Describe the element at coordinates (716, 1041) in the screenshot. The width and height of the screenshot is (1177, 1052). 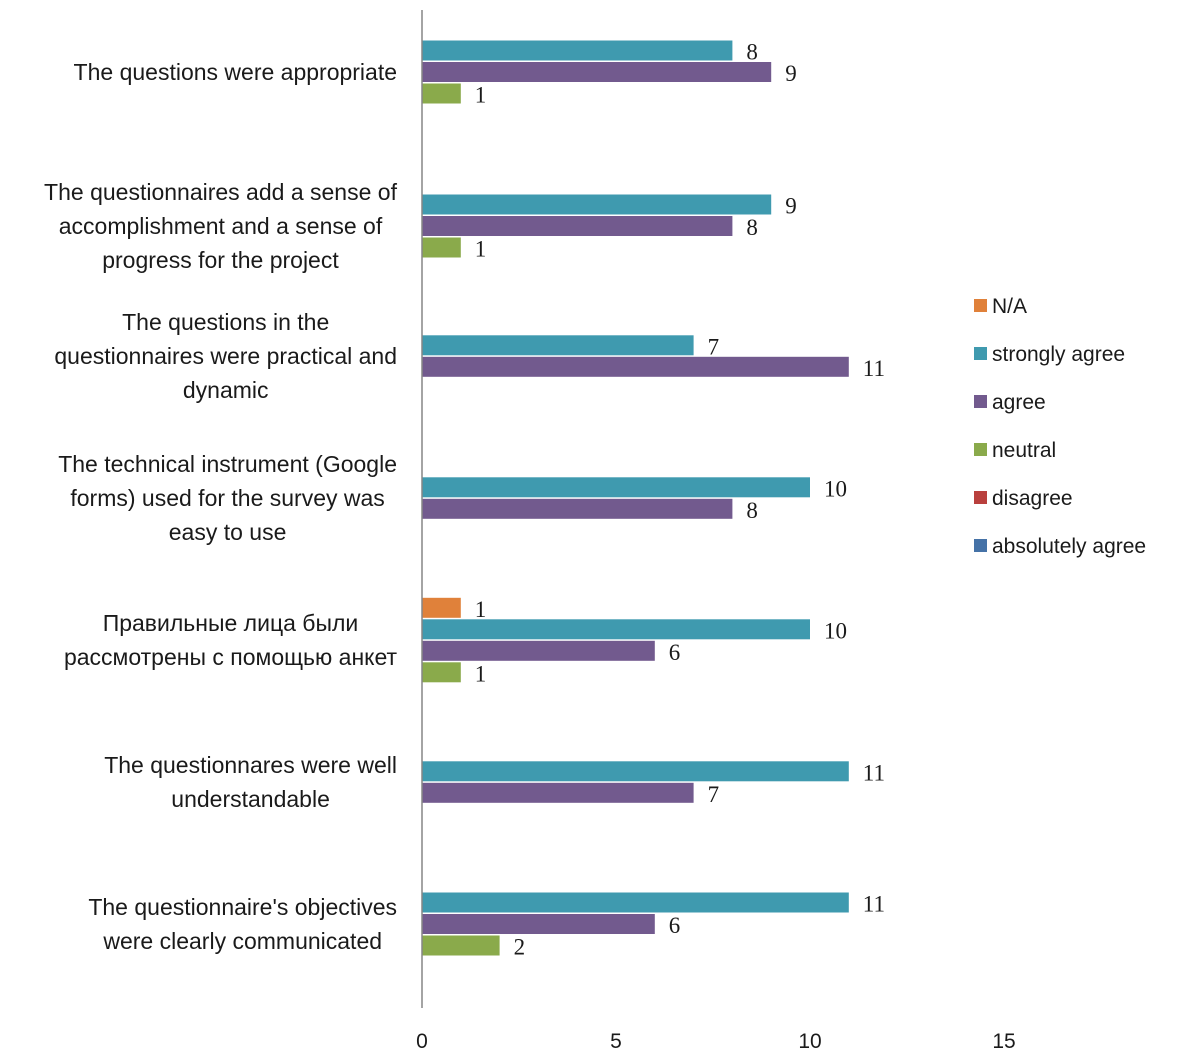
I see `x-tick-labels-layer: 0 5 10 15` at that location.